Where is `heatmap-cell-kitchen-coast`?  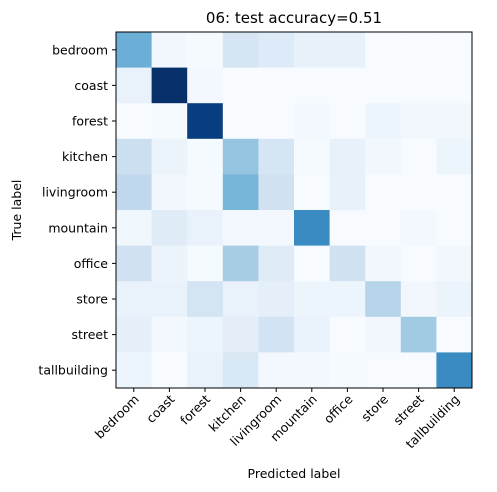 heatmap-cell-kitchen-coast is located at coordinates (169, 156).